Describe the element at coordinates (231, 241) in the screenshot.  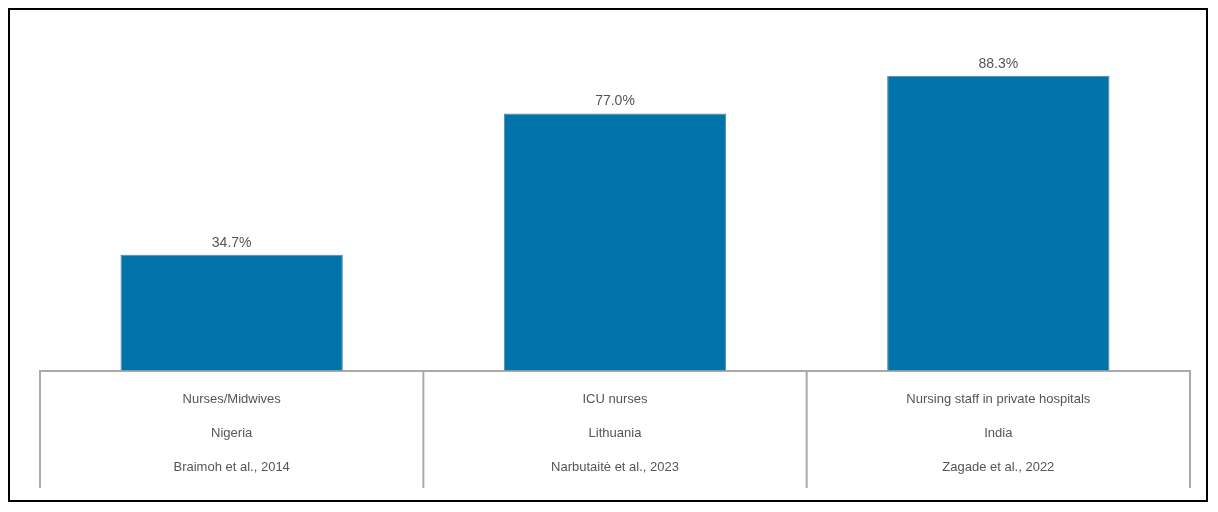
I see `data-label: 34.7%` at that location.